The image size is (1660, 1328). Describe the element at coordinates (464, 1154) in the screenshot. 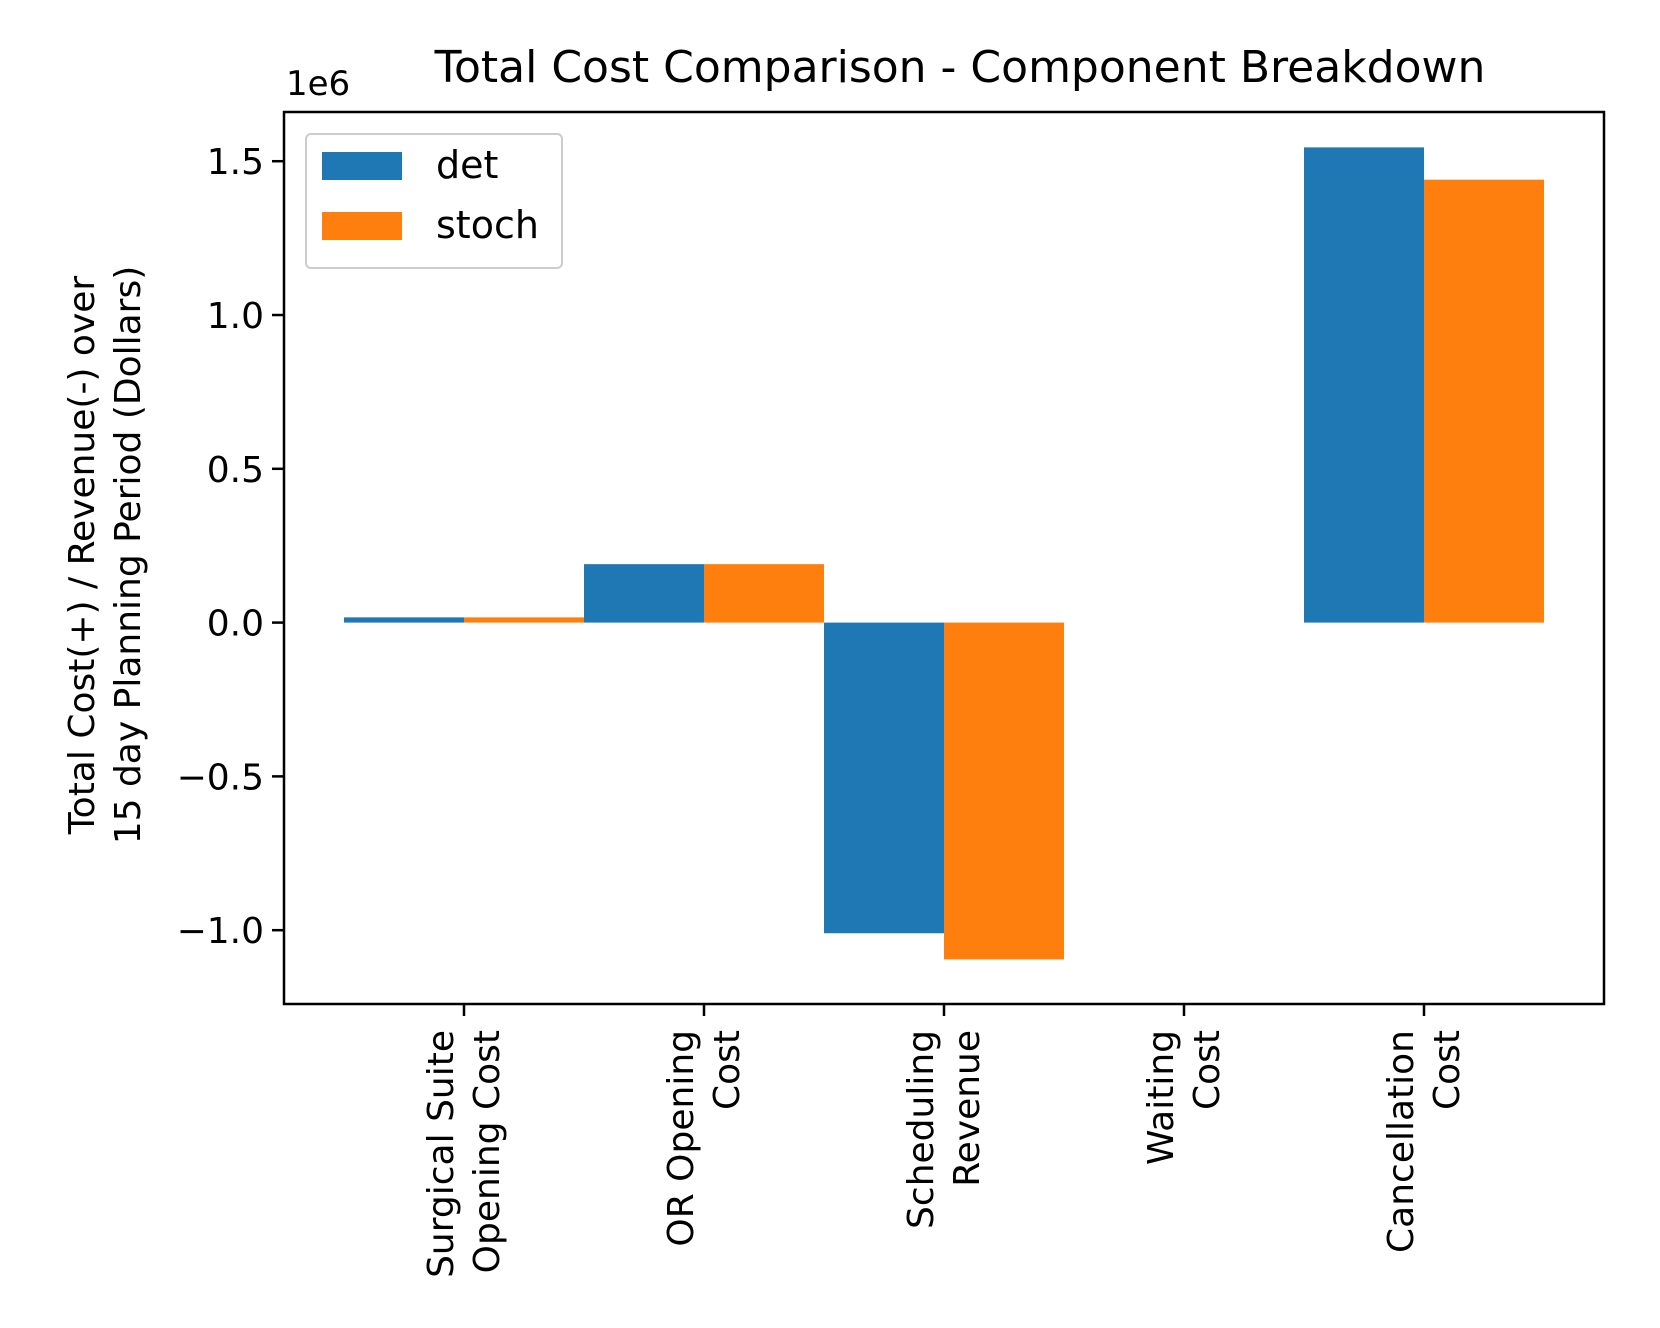

I see `x-tick-label: Surgical Suite Opening Cost` at that location.